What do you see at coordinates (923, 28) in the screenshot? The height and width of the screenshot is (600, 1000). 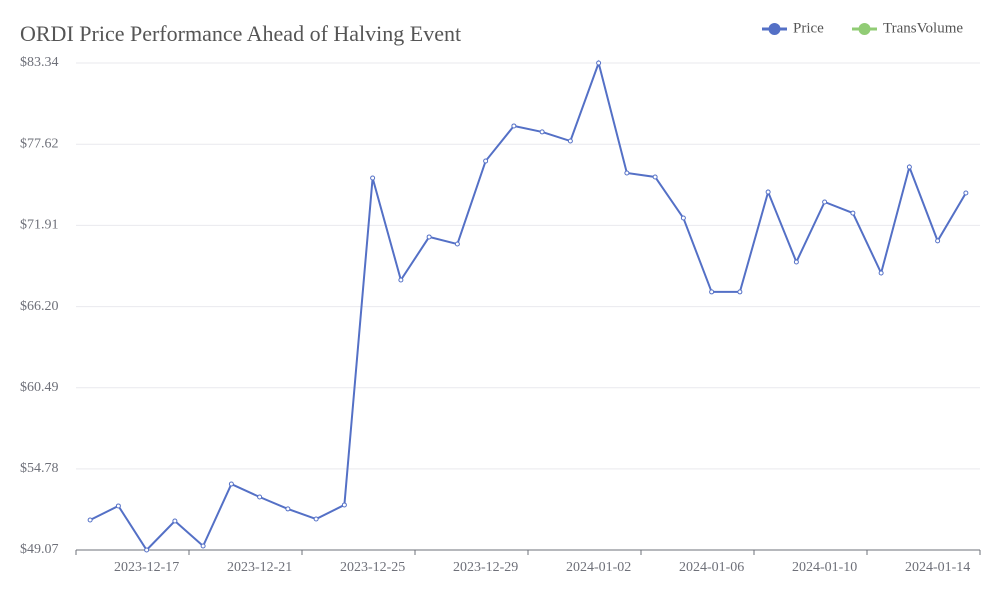 I see `legend-label: TransVolume` at bounding box center [923, 28].